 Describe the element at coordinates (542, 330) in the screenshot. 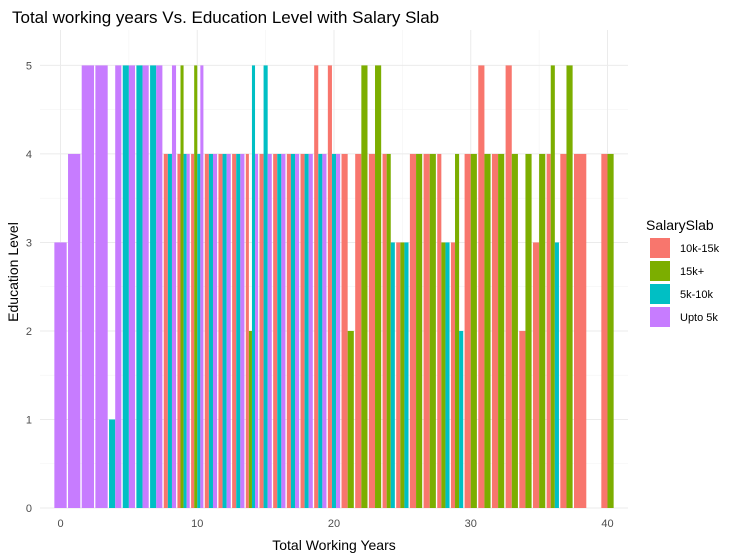

I see `bar-15k--x35` at that location.